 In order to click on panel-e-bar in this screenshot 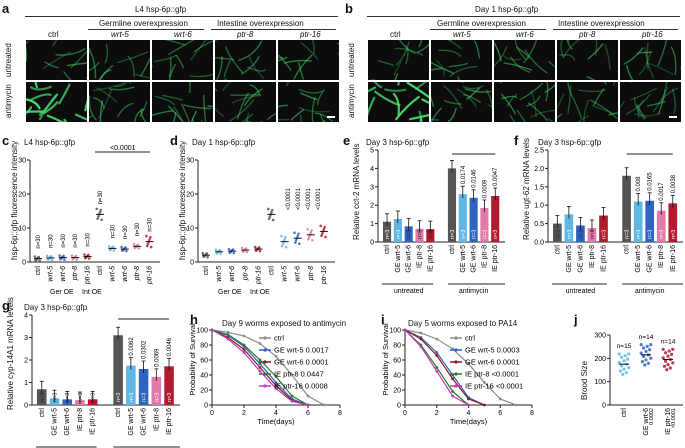, I will do `click(397, 230)`.